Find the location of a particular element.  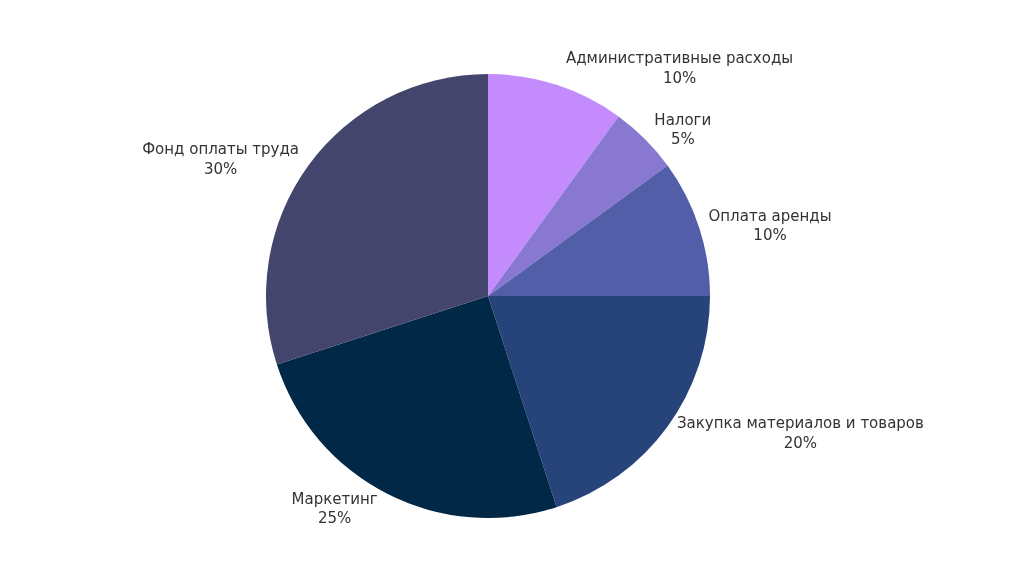

slice-label: Закупка материалов и товаров is located at coordinates (800, 423).